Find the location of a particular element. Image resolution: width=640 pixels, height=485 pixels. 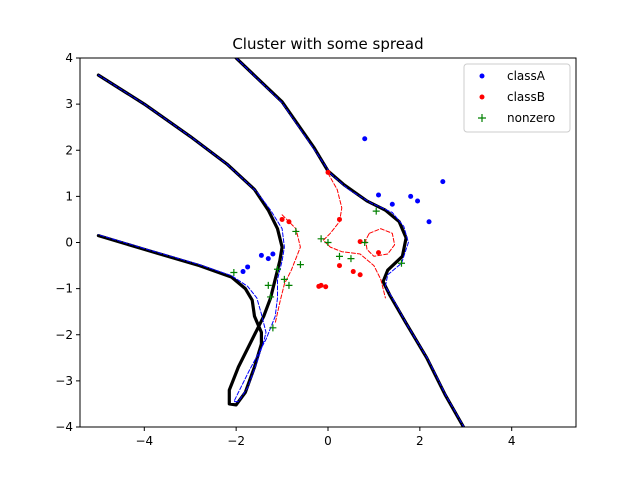

legend-box is located at coordinates (517, 98).